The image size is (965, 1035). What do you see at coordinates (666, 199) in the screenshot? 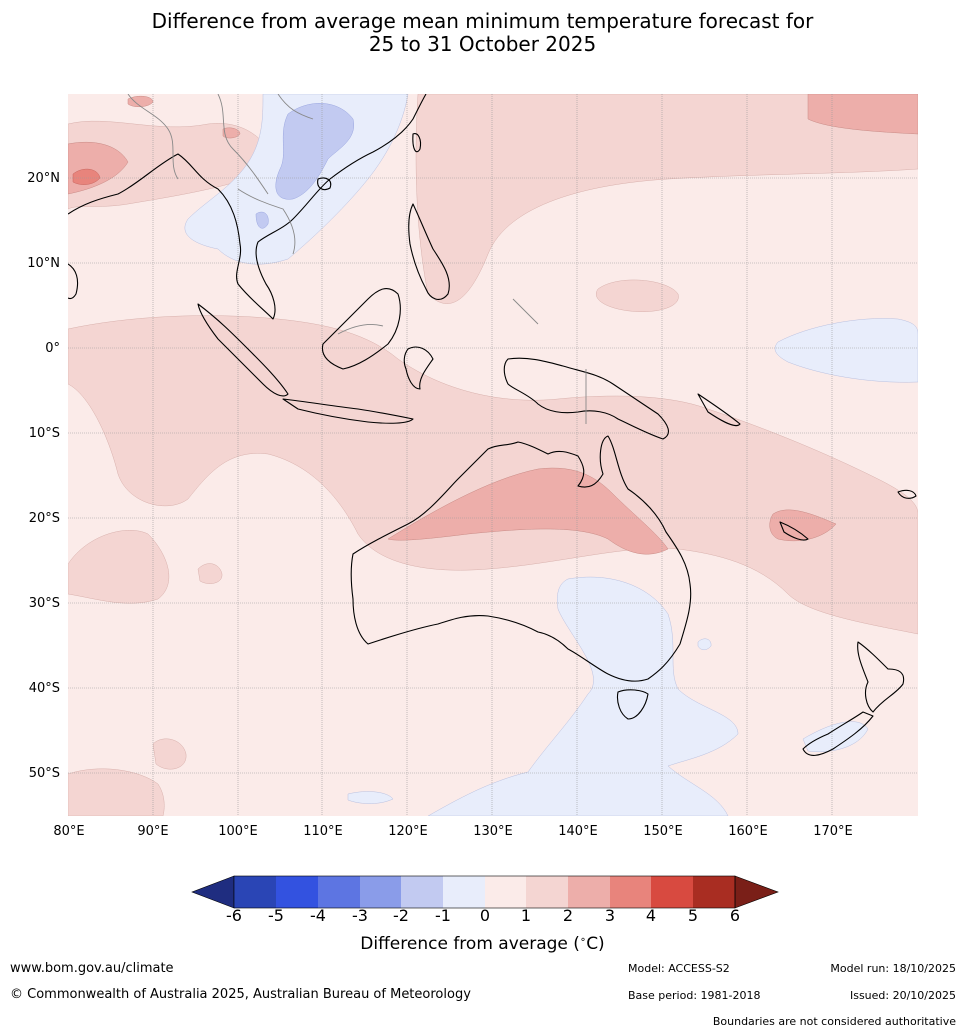
I see `anomaly-region-1-2-pacific` at bounding box center [666, 199].